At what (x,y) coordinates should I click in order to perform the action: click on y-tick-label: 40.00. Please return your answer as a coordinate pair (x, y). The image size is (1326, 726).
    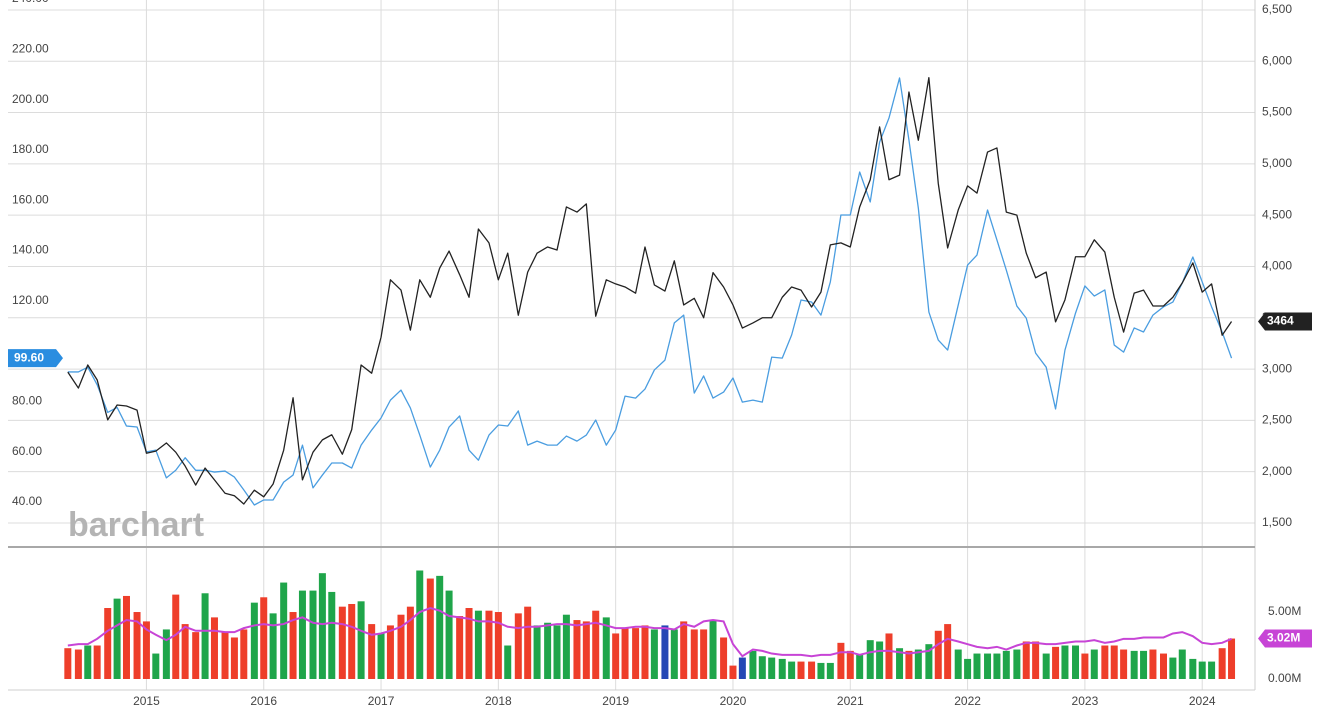
    Looking at the image, I should click on (27, 501).